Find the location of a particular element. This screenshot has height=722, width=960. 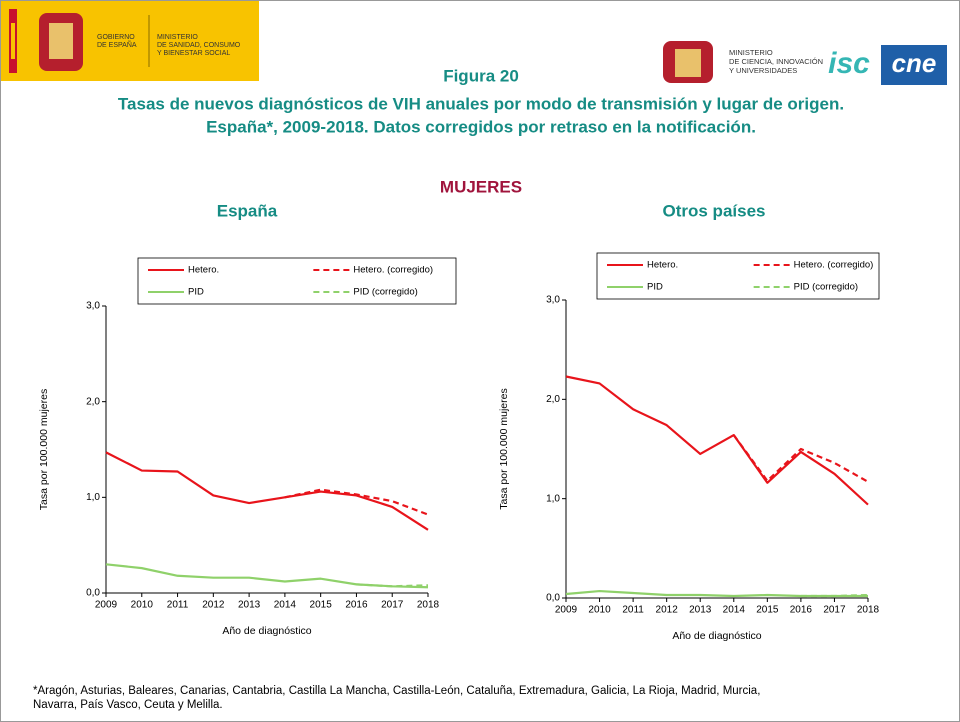

logo-text: DE ESPAÑA is located at coordinates (117, 44).